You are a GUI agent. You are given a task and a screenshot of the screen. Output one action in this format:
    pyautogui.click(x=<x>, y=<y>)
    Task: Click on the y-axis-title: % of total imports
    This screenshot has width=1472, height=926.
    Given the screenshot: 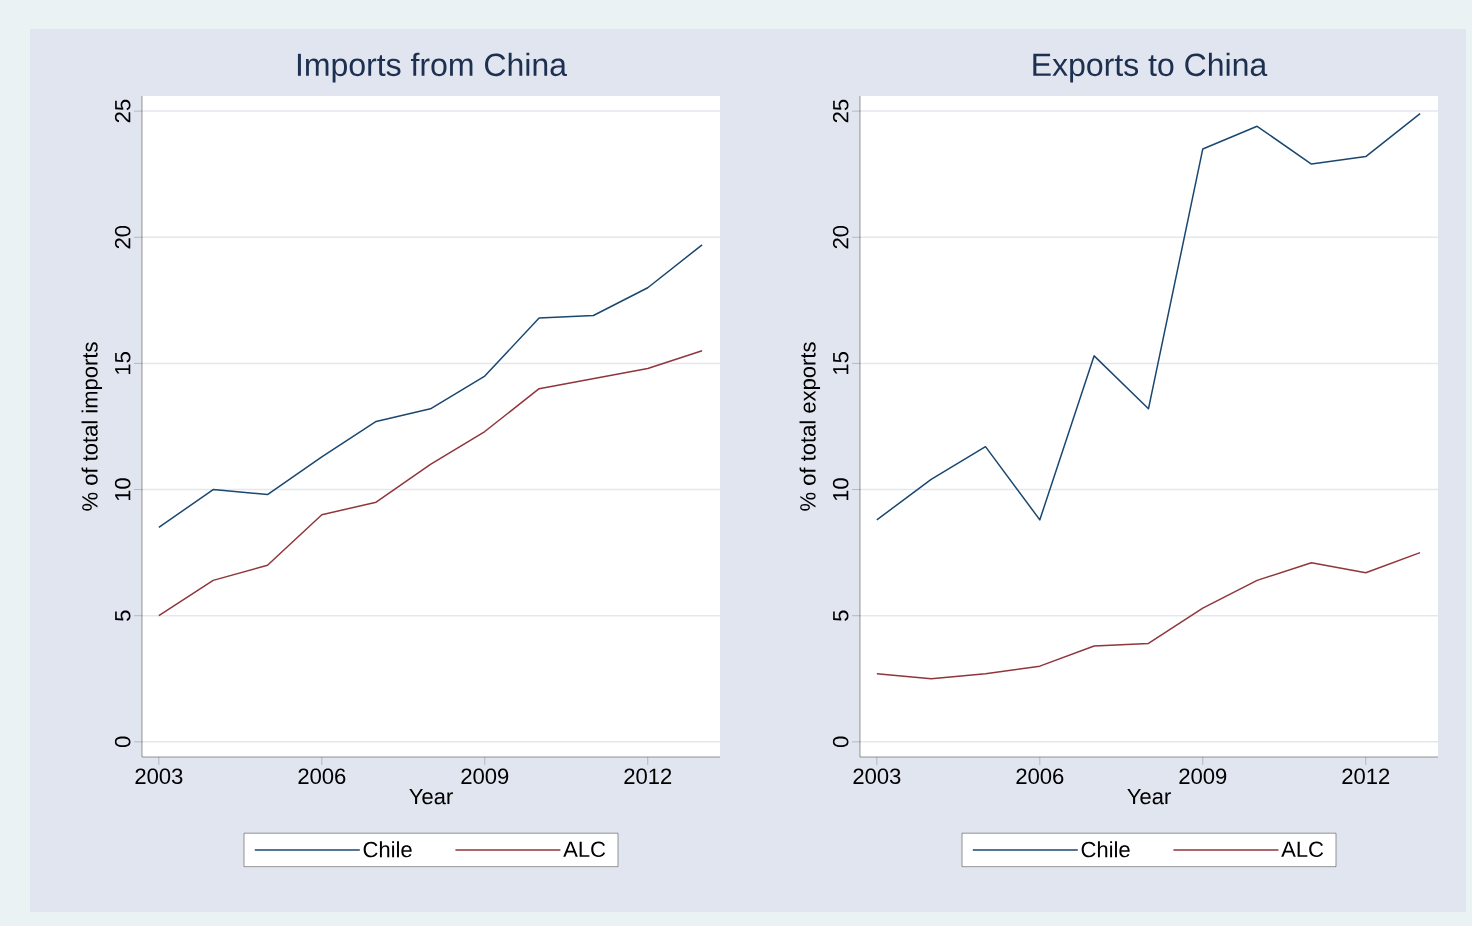 What is the action you would take?
    pyautogui.click(x=92, y=426)
    